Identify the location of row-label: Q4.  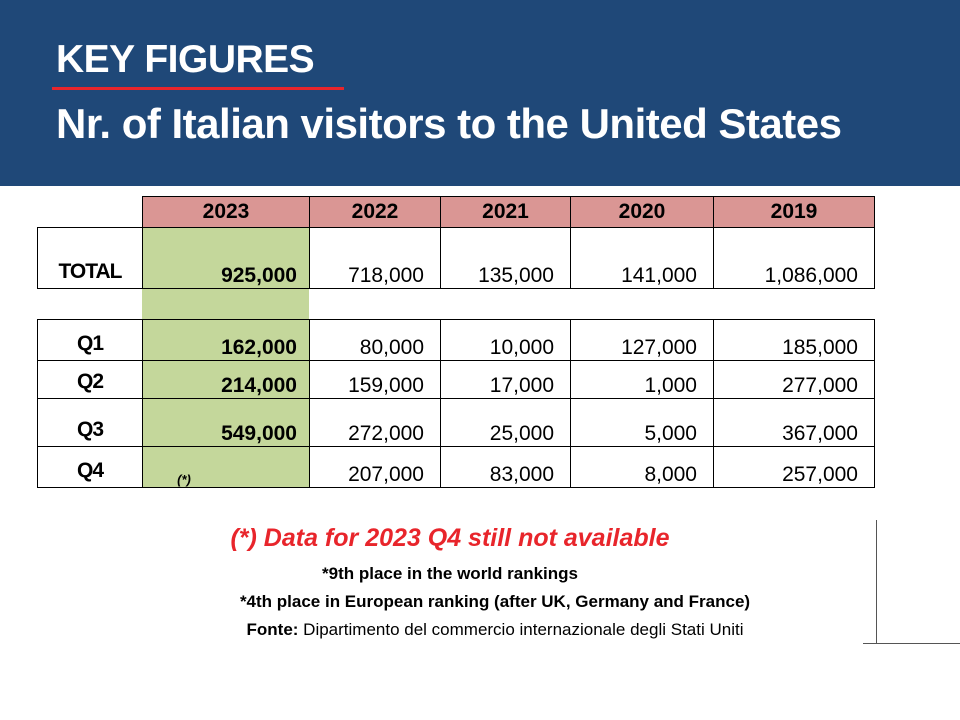
(90, 467).